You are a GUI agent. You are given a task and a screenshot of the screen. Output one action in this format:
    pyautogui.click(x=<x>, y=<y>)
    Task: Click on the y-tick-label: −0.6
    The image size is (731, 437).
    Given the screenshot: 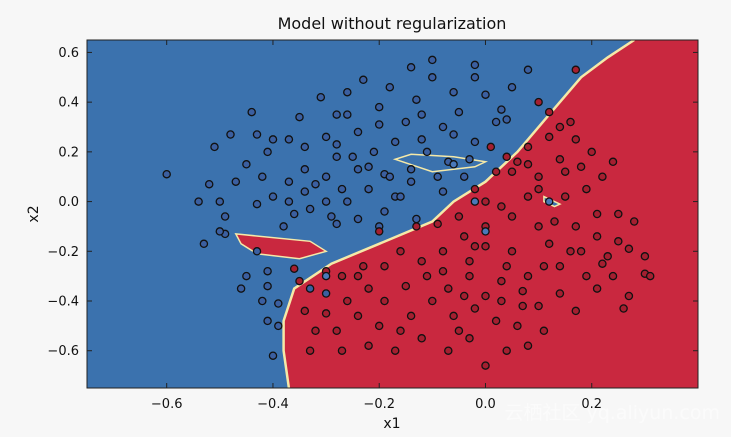 What is the action you would take?
    pyautogui.click(x=63, y=351)
    